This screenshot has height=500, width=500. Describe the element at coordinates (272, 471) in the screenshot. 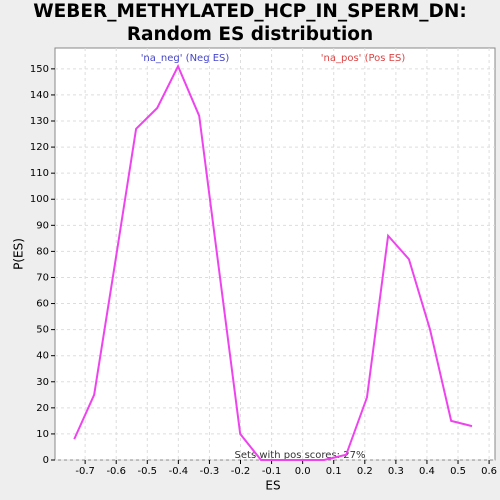

I see `x-tick-label: -0.1` at that location.